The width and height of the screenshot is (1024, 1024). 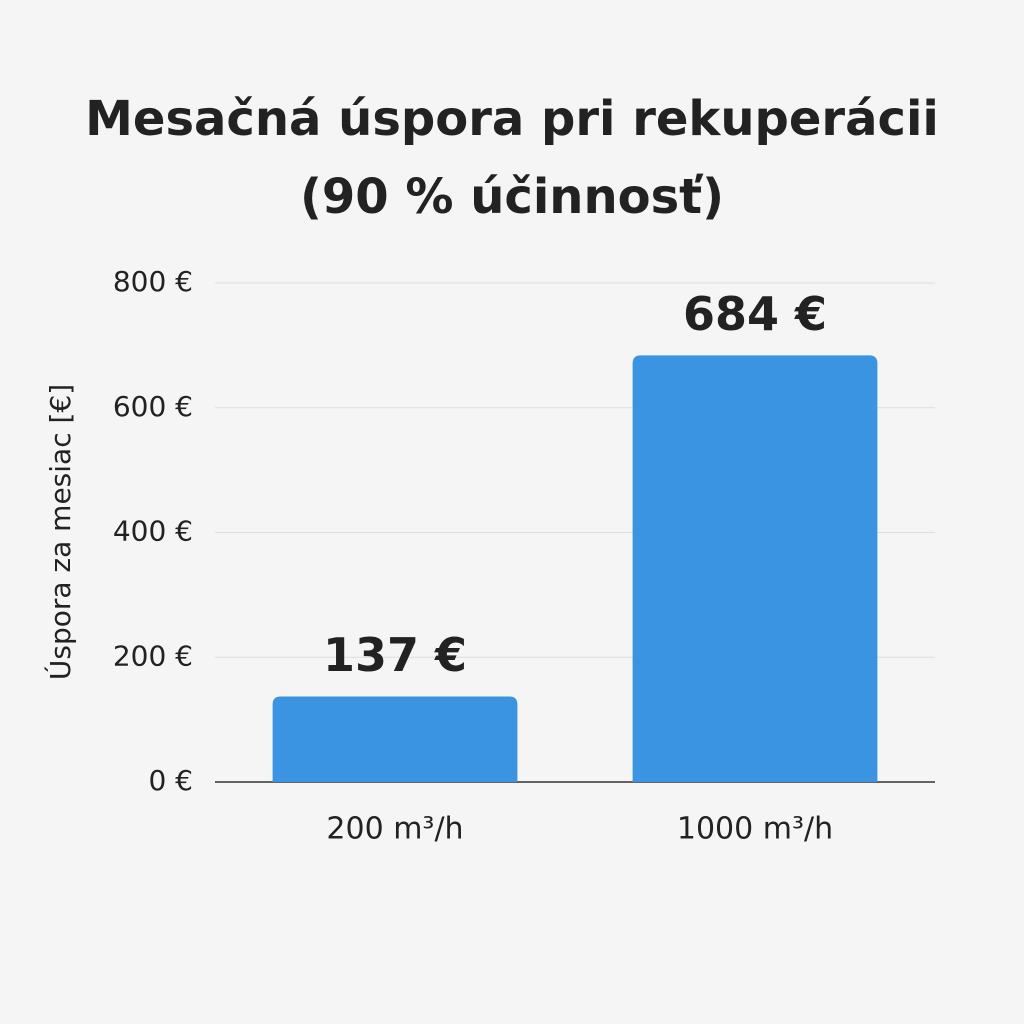 What do you see at coordinates (60, 532) in the screenshot?
I see `y-axis-label: Úspora za mesiac [€]` at bounding box center [60, 532].